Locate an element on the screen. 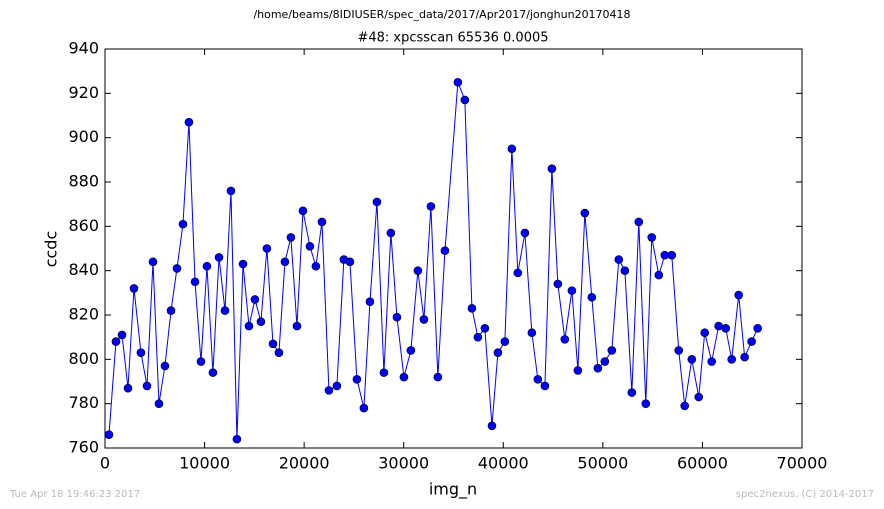  x-tick-label: 70000 is located at coordinates (802, 463).